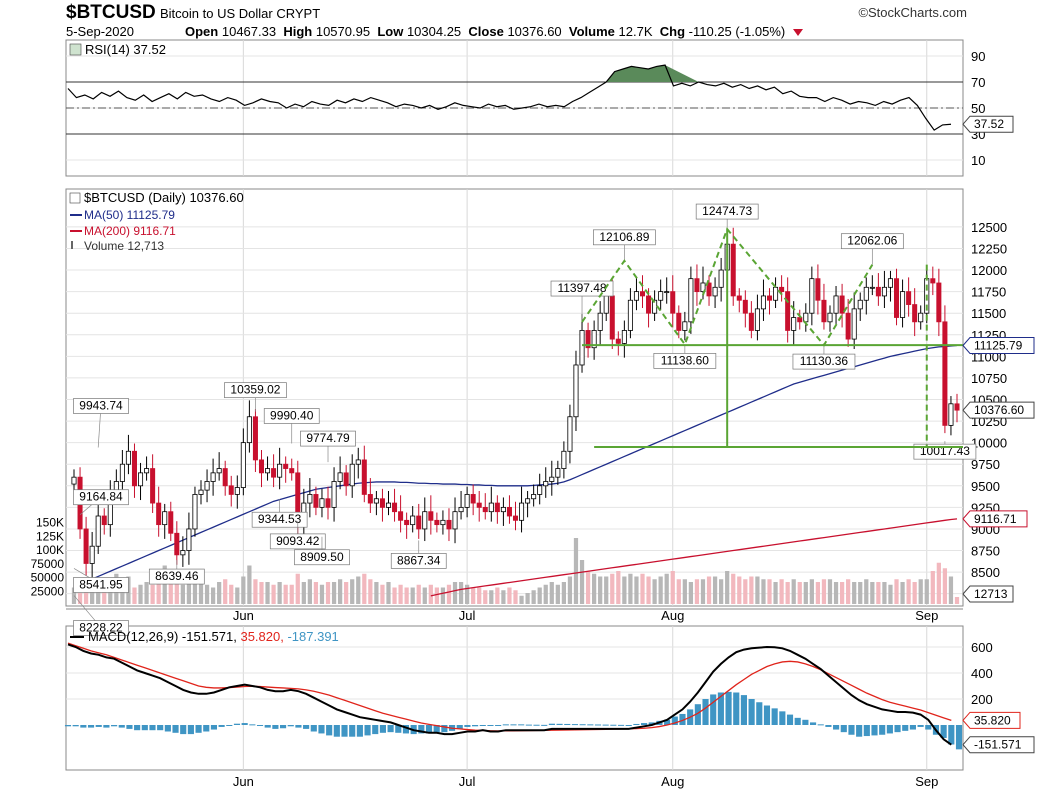 The width and height of the screenshot is (1043, 795). I want to click on rsi-legend: RSI(14) 37.52, so click(125, 49).